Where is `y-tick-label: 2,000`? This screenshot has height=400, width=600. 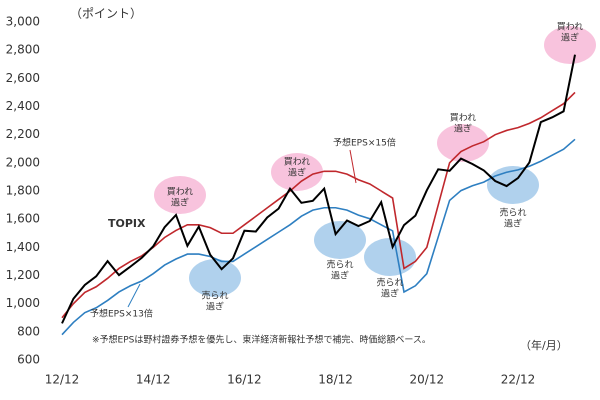
y-tick-label: 2,000 is located at coordinates (23, 162).